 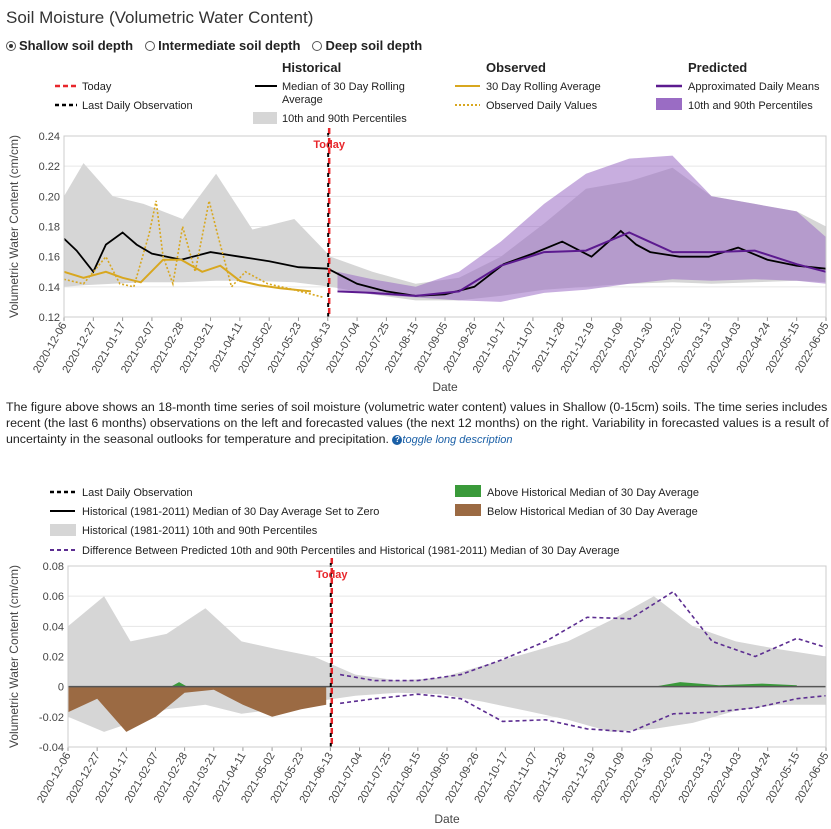 I want to click on legend2-last-obs: Last Daily Observation, so click(x=137, y=493).